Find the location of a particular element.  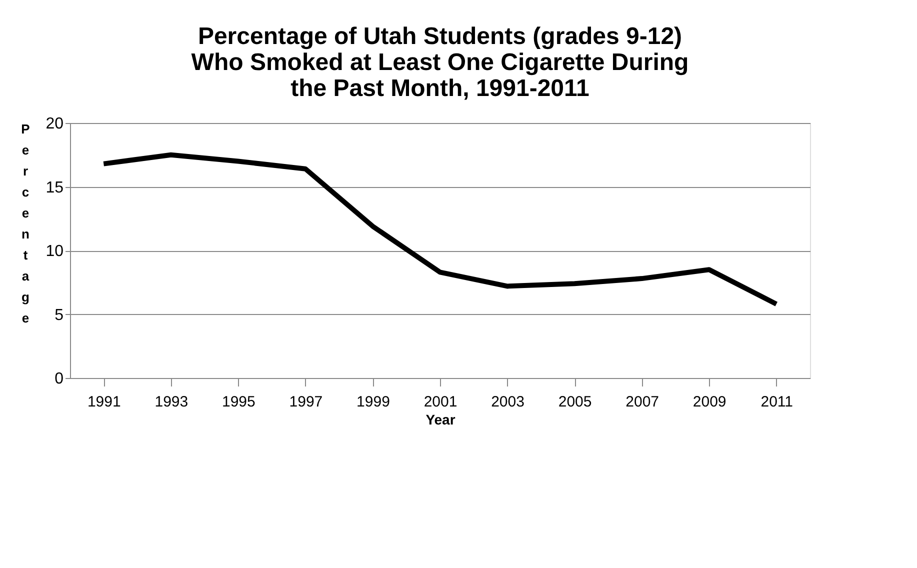

x-tick-label: 2011 is located at coordinates (776, 402).